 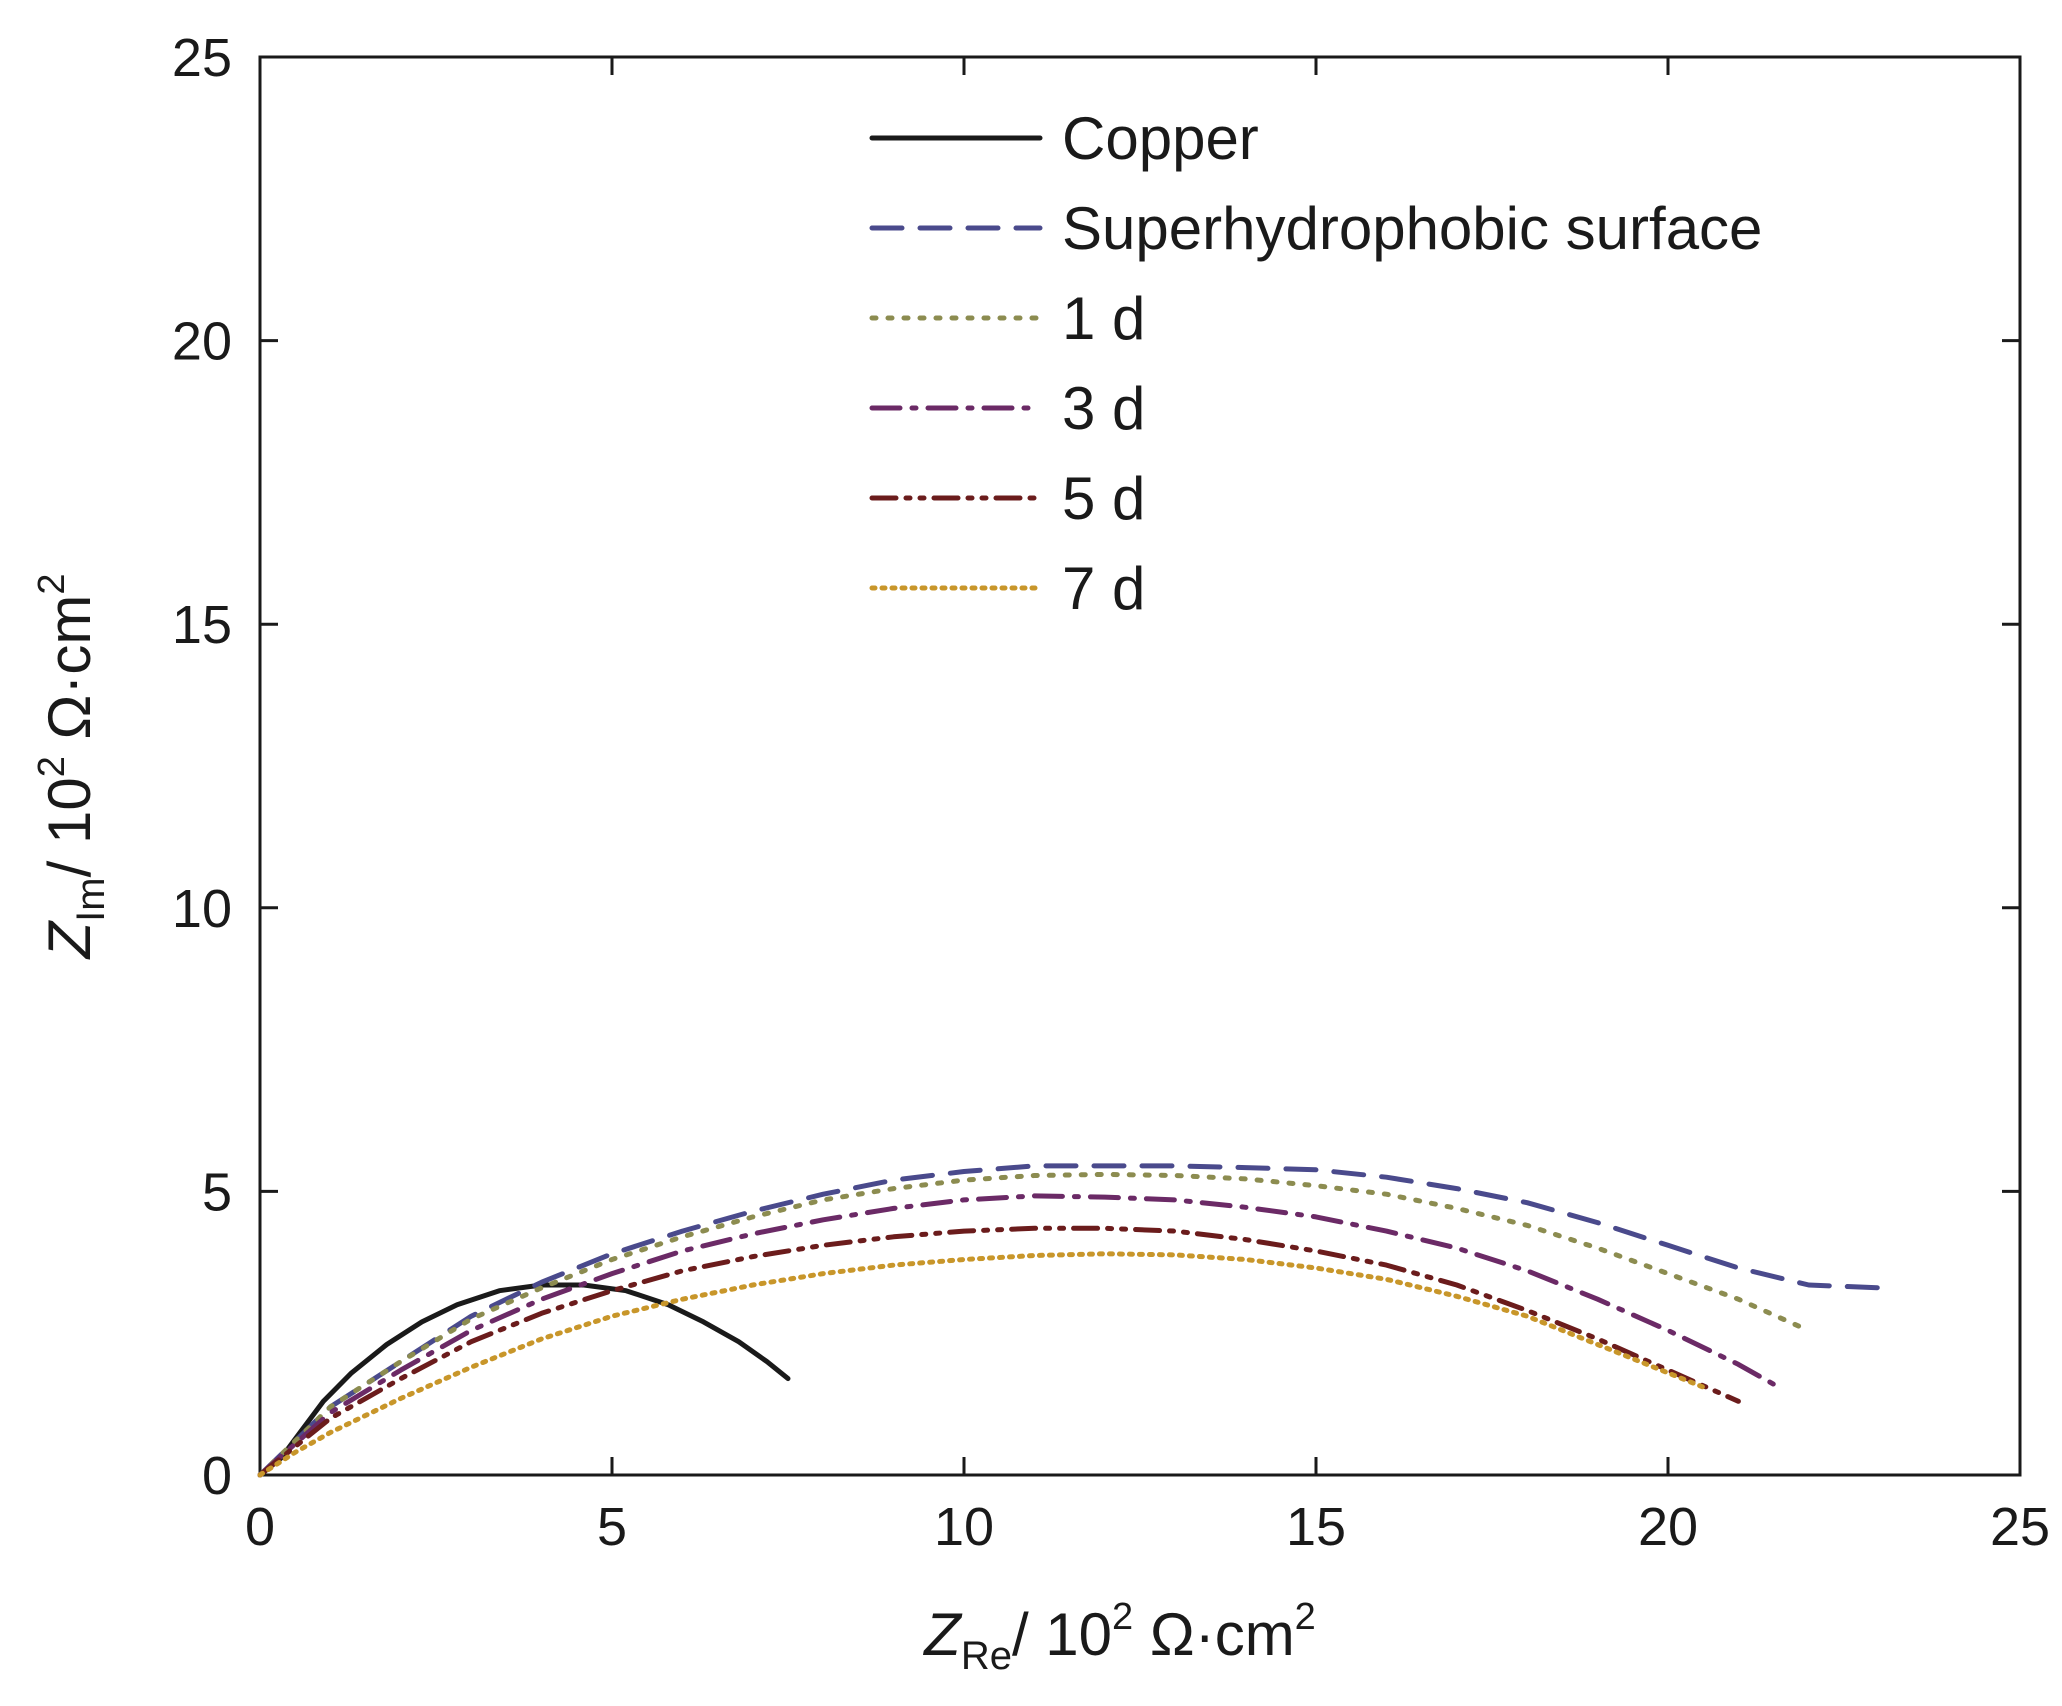 I want to click on y-tick-label-4: 20, so click(x=202, y=342).